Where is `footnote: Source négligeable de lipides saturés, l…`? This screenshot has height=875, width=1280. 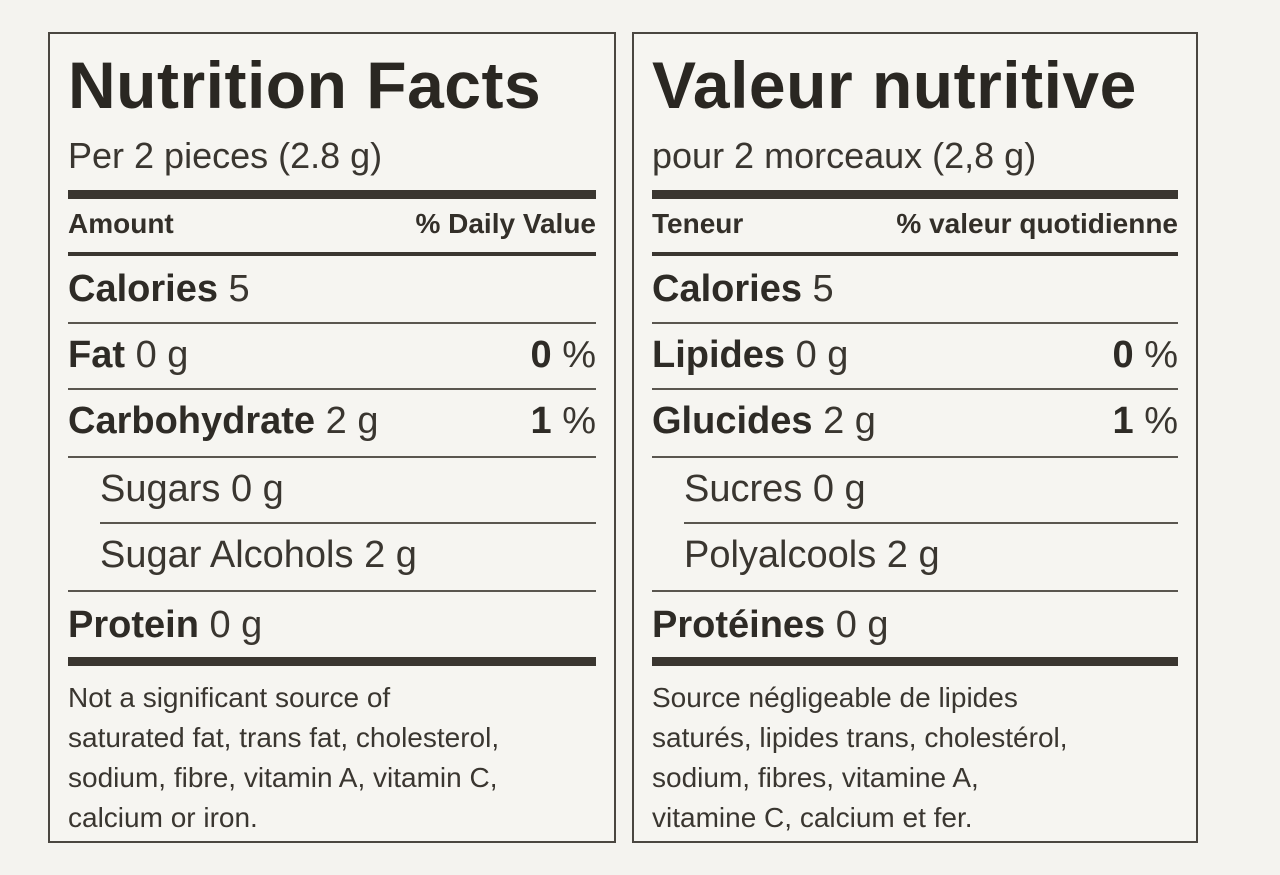 footnote: Source négligeable de lipides saturés, l… is located at coordinates (860, 757).